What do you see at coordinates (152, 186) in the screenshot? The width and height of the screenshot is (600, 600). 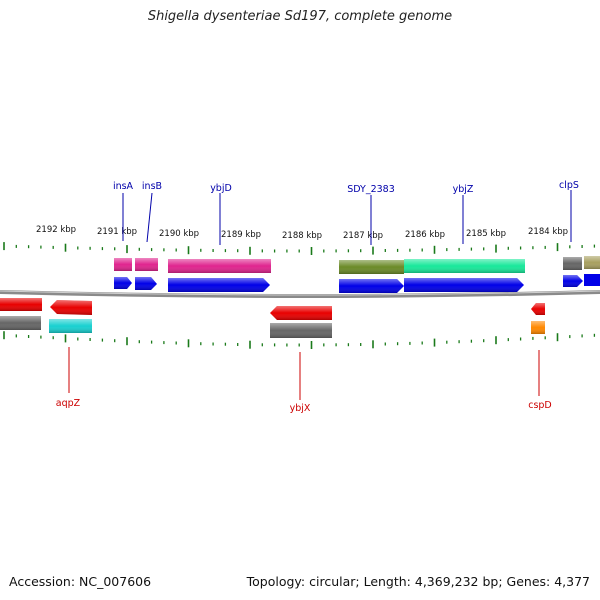 I see `gene-label-insB: insB` at bounding box center [152, 186].